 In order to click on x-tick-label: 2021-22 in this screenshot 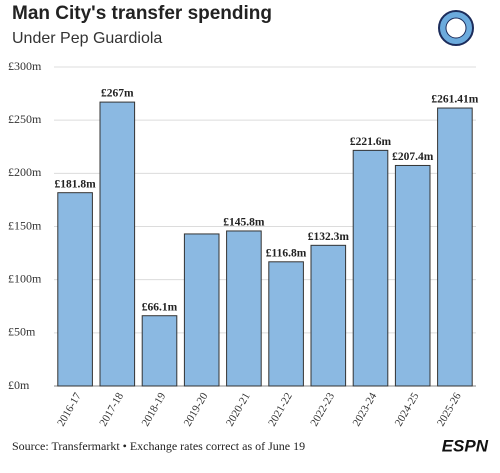, I will do `click(280, 410)`.